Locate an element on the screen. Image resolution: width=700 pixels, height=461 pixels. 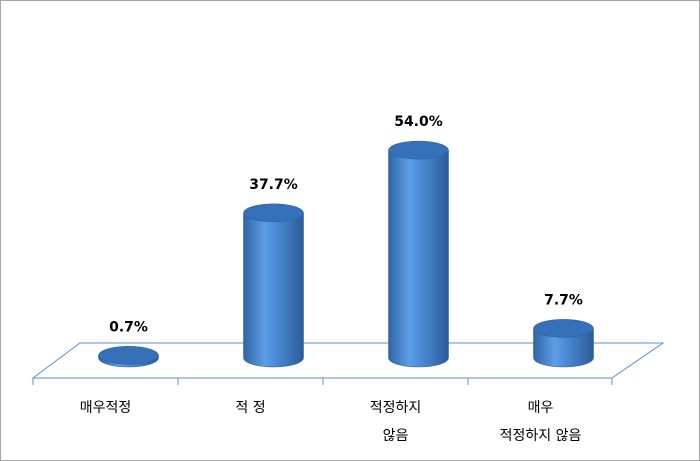
x-tick-label: 적 정 is located at coordinates (250, 408).